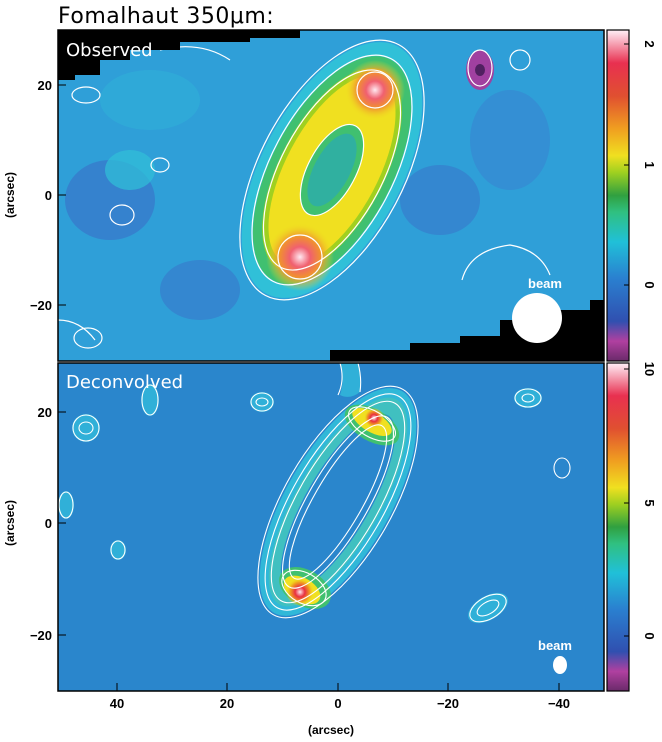 This screenshot has width=662, height=742. What do you see at coordinates (649, 284) in the screenshot?
I see `observed-colorbar-tick: 0` at bounding box center [649, 284].